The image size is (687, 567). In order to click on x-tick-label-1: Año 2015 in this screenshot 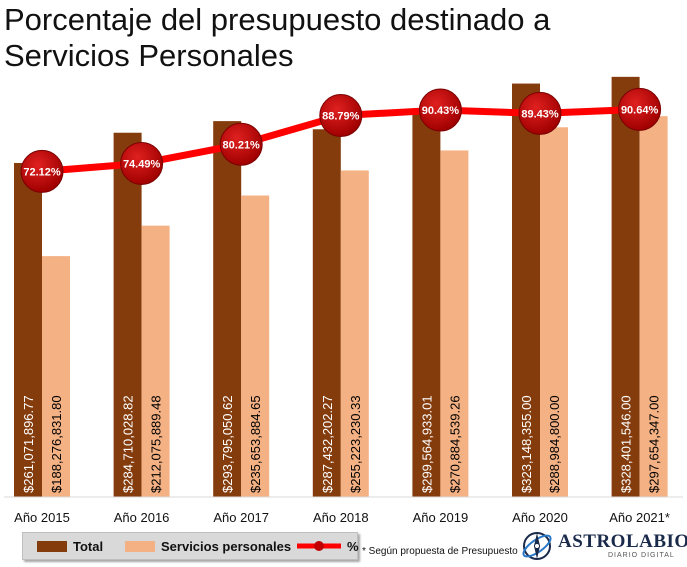, I will do `click(42, 517)`.